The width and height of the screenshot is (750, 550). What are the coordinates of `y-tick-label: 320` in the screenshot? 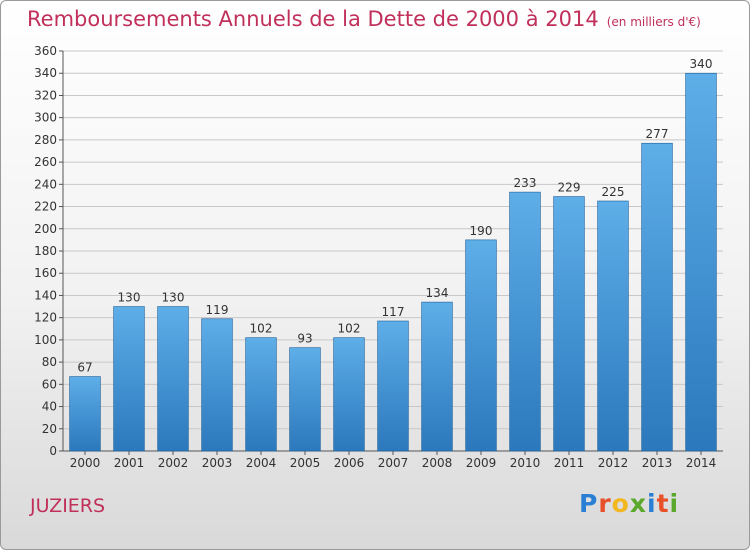 It's located at (45, 95).